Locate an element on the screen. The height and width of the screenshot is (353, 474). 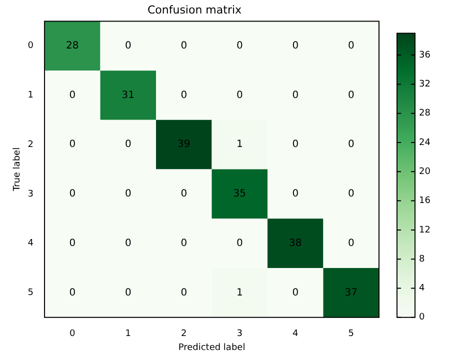
y-tick-label: 2 is located at coordinates (31, 145).